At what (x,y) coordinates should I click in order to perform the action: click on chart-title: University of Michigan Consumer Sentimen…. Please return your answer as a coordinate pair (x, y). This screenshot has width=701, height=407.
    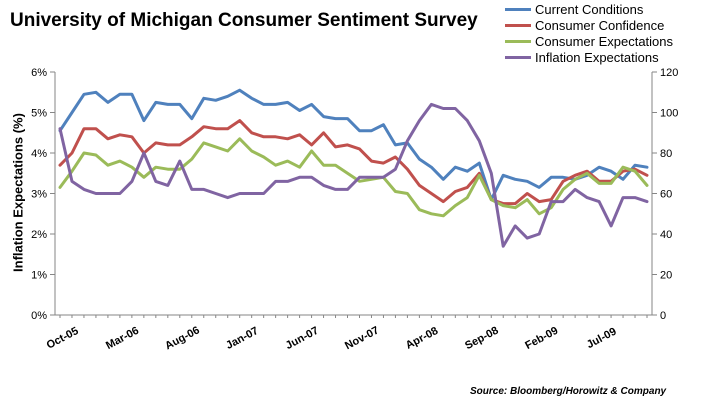
    Looking at the image, I should click on (244, 20).